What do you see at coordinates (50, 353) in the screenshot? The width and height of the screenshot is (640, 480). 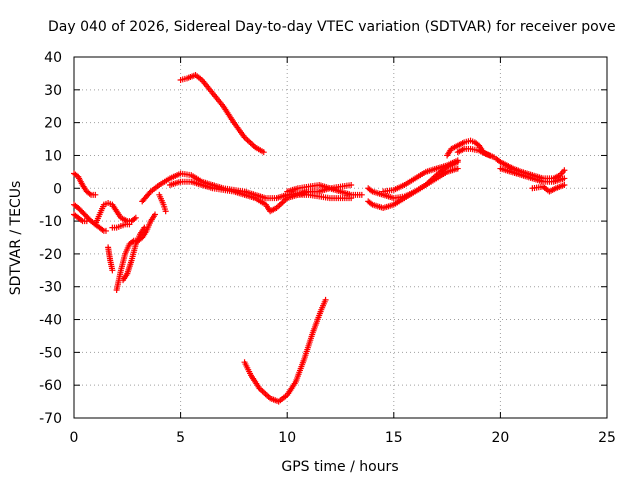 I see `y-tick-label: -50` at bounding box center [50, 353].